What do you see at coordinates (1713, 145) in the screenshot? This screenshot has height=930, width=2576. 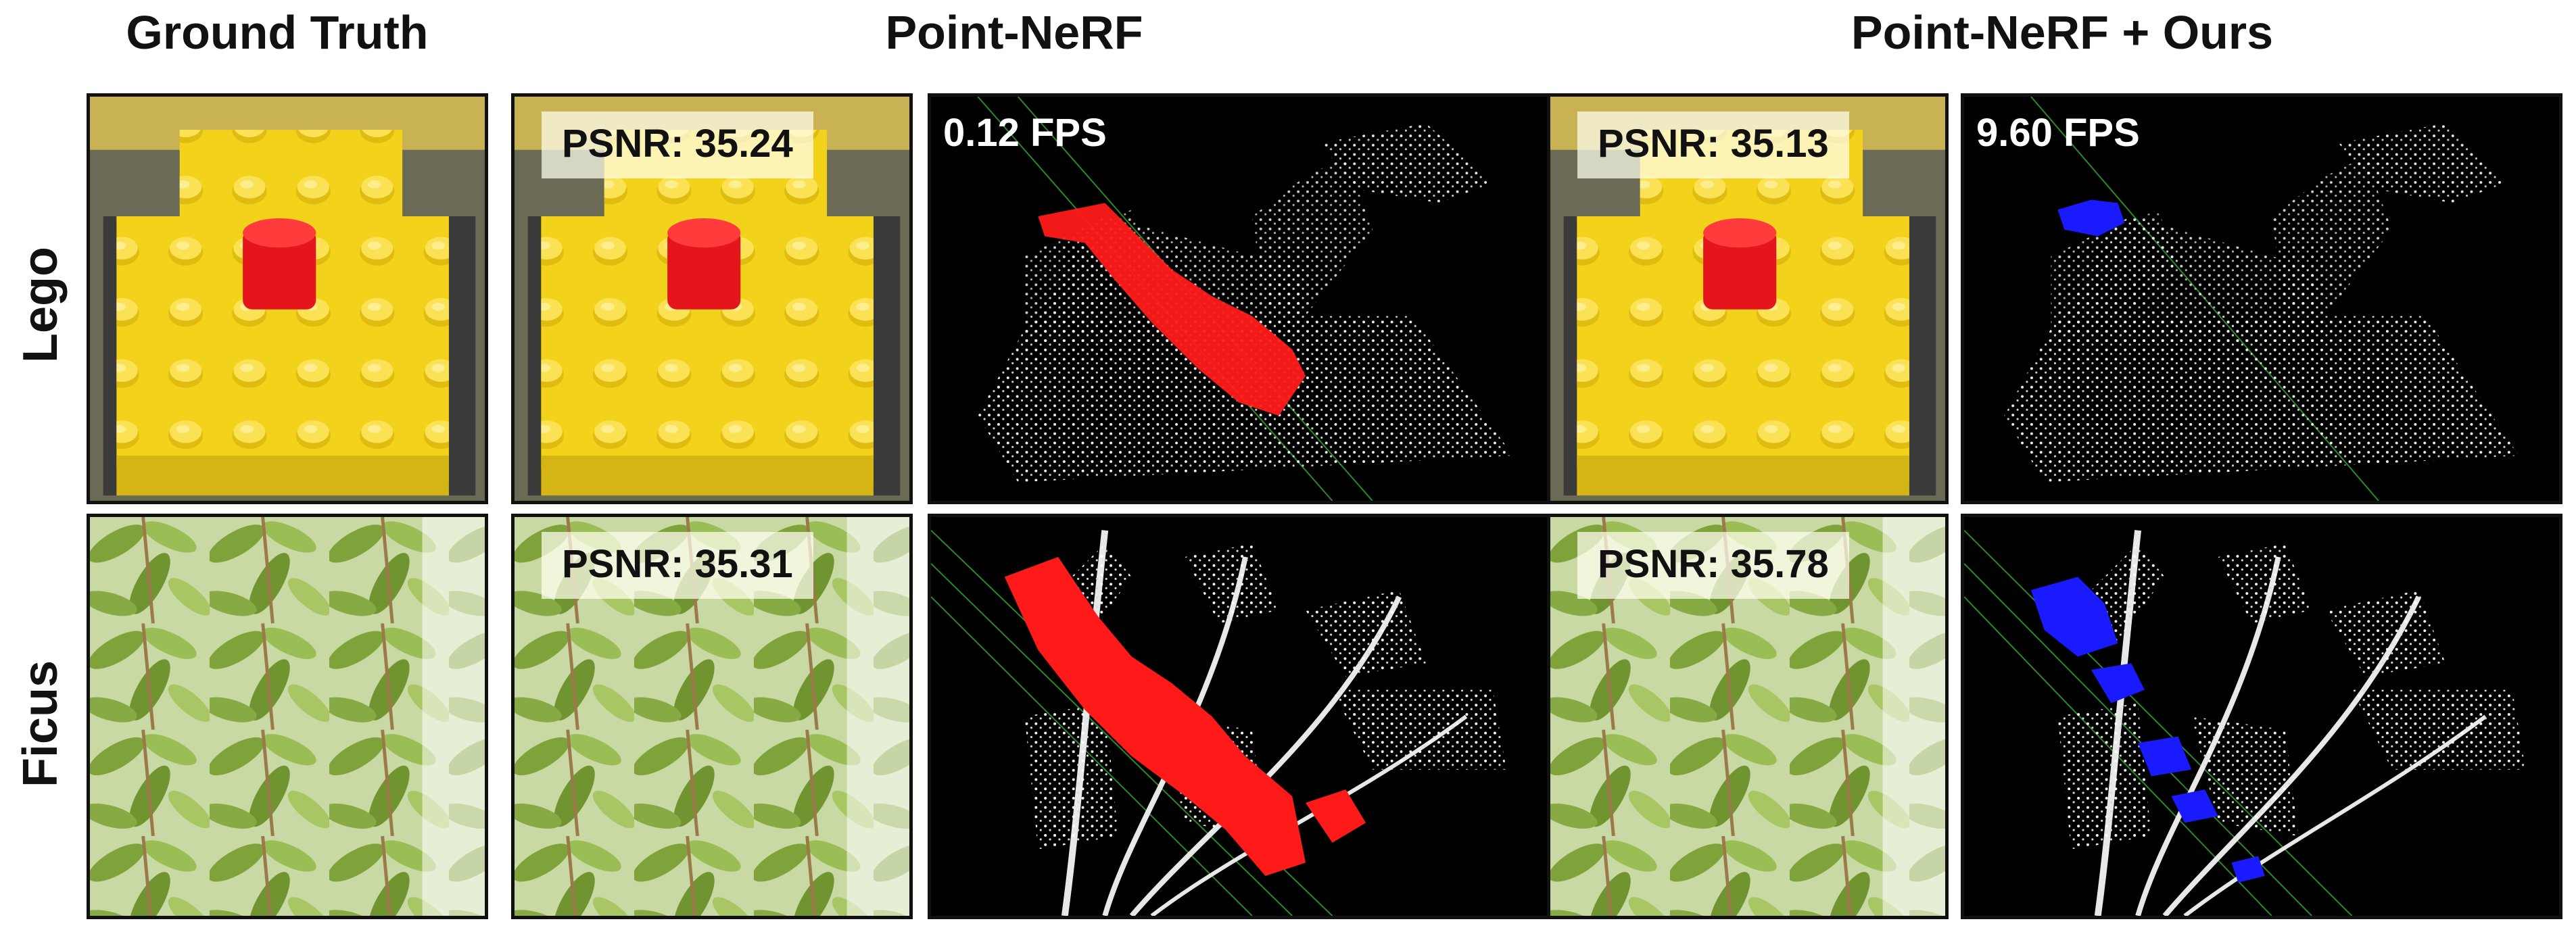 I see `lego-ours-psnr: PSNR: 35.13` at bounding box center [1713, 145].